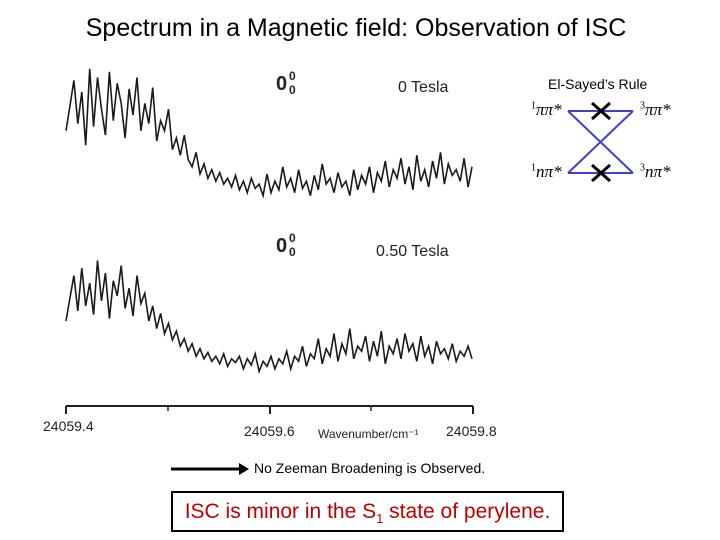 This screenshot has width=720, height=540. I want to click on term-singlet-pi-pi: 1ππ*, so click(546, 109).